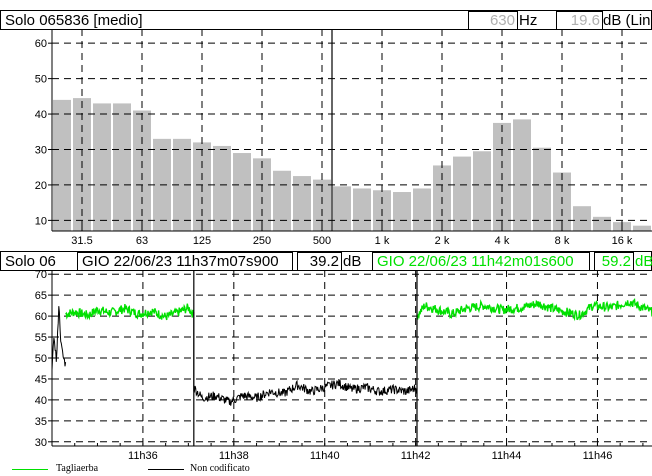 This screenshot has height=476, width=652. What do you see at coordinates (74, 20) in the screenshot?
I see `spectrum-title: Solo 065836 [medio]` at bounding box center [74, 20].